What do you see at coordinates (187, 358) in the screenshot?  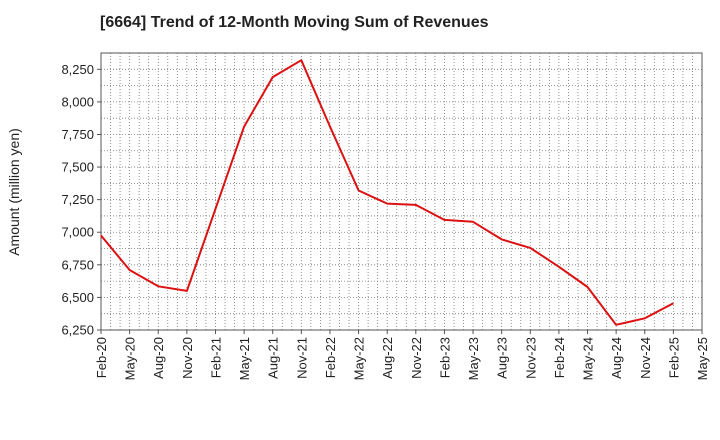 I see `x-tick-label: Nov-20` at bounding box center [187, 358].